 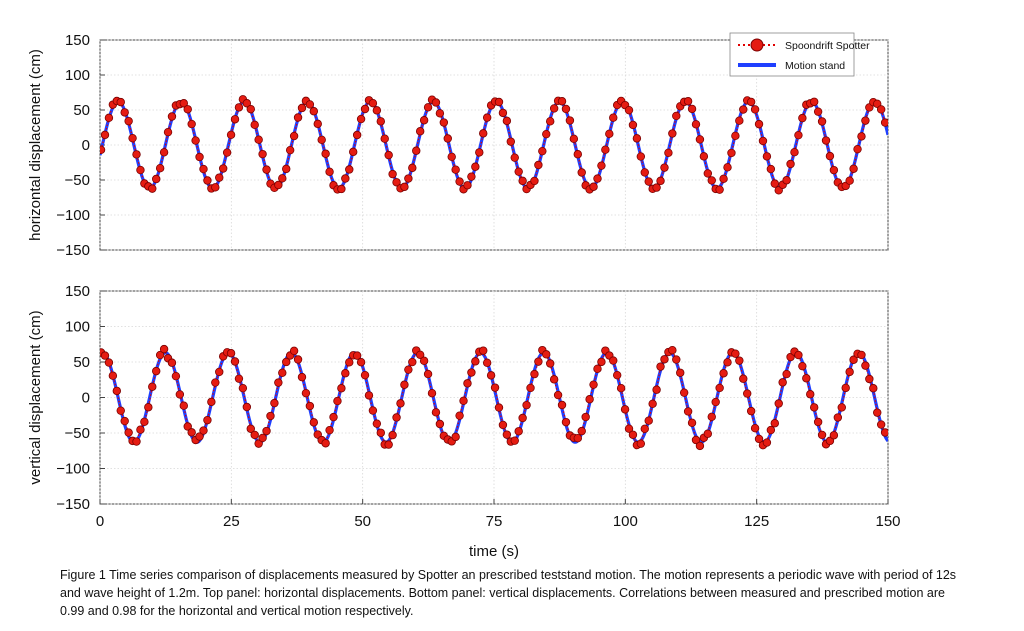 What do you see at coordinates (887, 521) in the screenshot?
I see `x-tick-label: 150` at bounding box center [887, 521].